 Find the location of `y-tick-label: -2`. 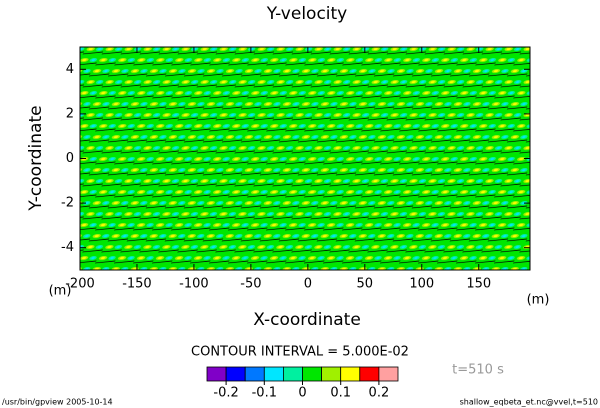

y-tick-label: -2 is located at coordinates (67, 203).